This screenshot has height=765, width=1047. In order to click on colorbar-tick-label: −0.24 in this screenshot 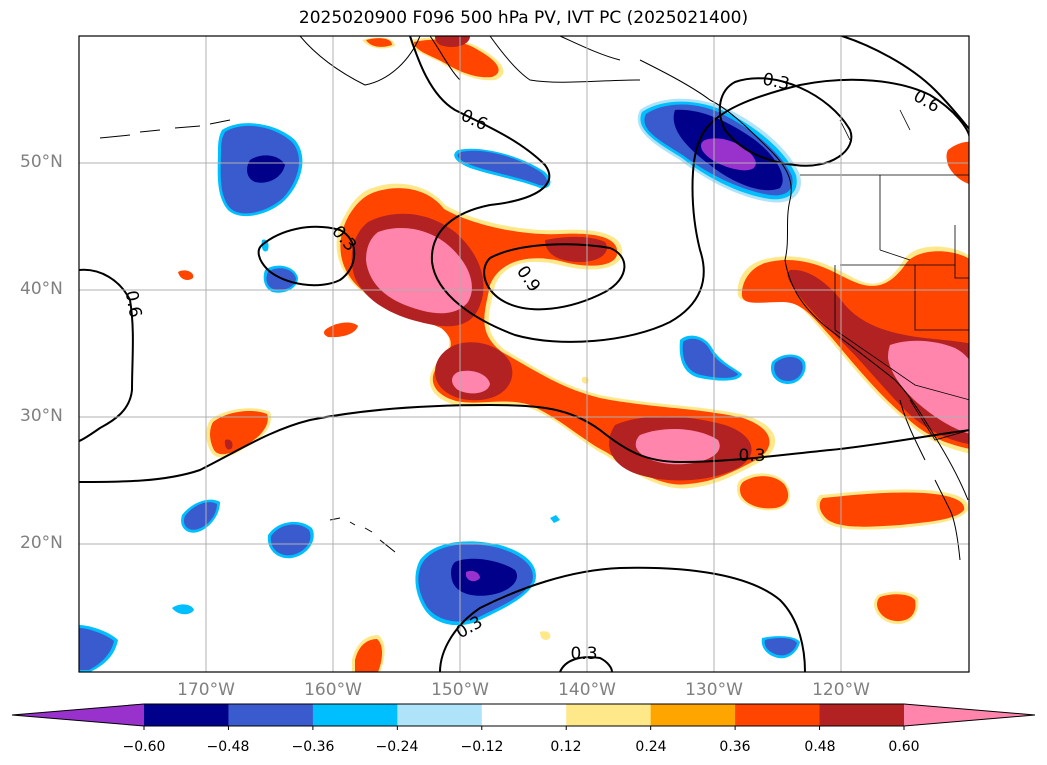, I will do `click(397, 747)`.